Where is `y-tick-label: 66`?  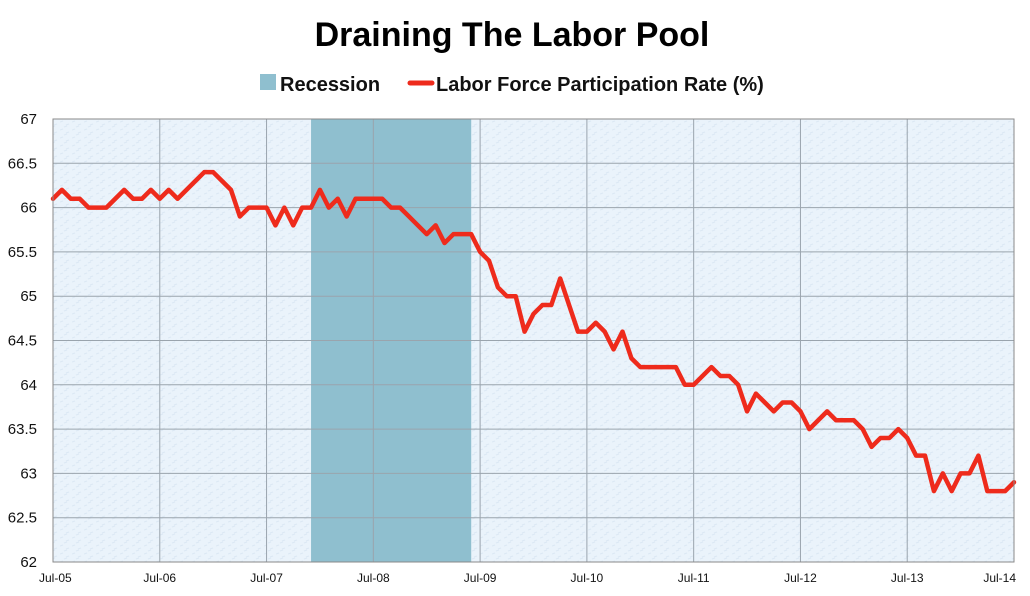 y-tick-label: 66 is located at coordinates (28, 208).